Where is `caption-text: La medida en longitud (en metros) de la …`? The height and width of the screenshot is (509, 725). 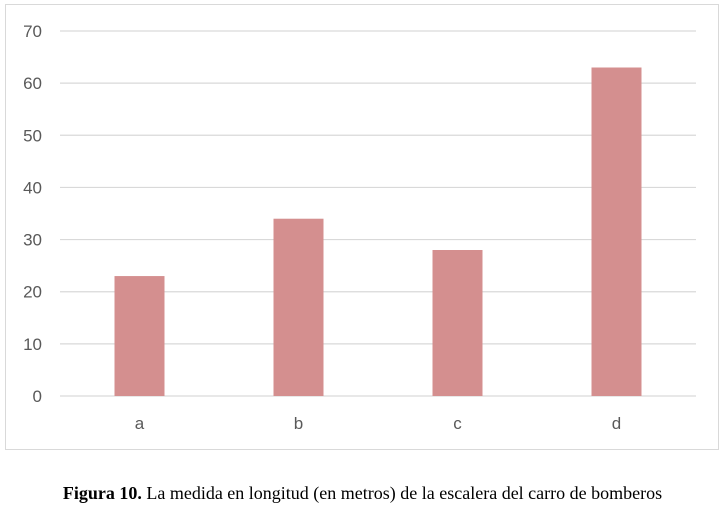
caption-text: La medida en longitud (en metros) de la … is located at coordinates (404, 493).